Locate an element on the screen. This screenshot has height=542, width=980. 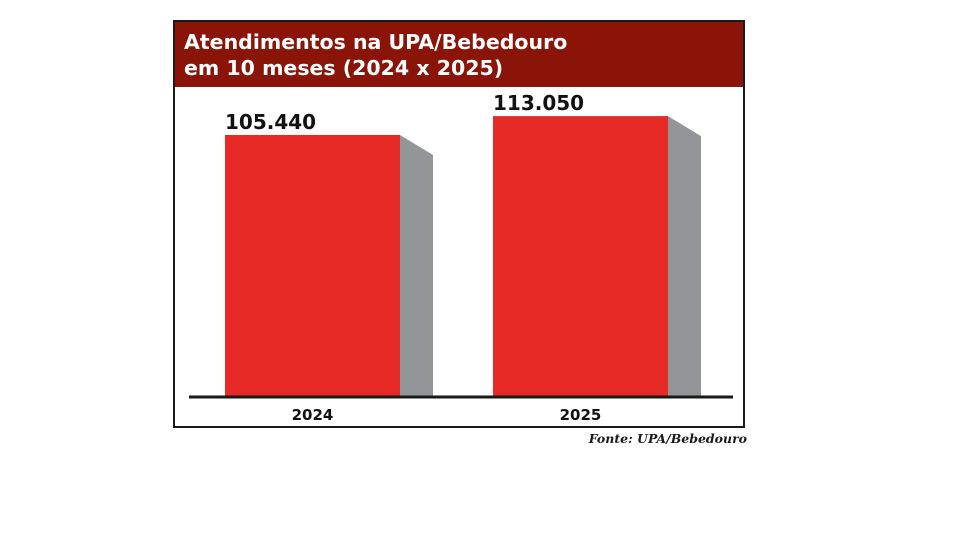
data-label-2025: 113.050 is located at coordinates (538, 103).